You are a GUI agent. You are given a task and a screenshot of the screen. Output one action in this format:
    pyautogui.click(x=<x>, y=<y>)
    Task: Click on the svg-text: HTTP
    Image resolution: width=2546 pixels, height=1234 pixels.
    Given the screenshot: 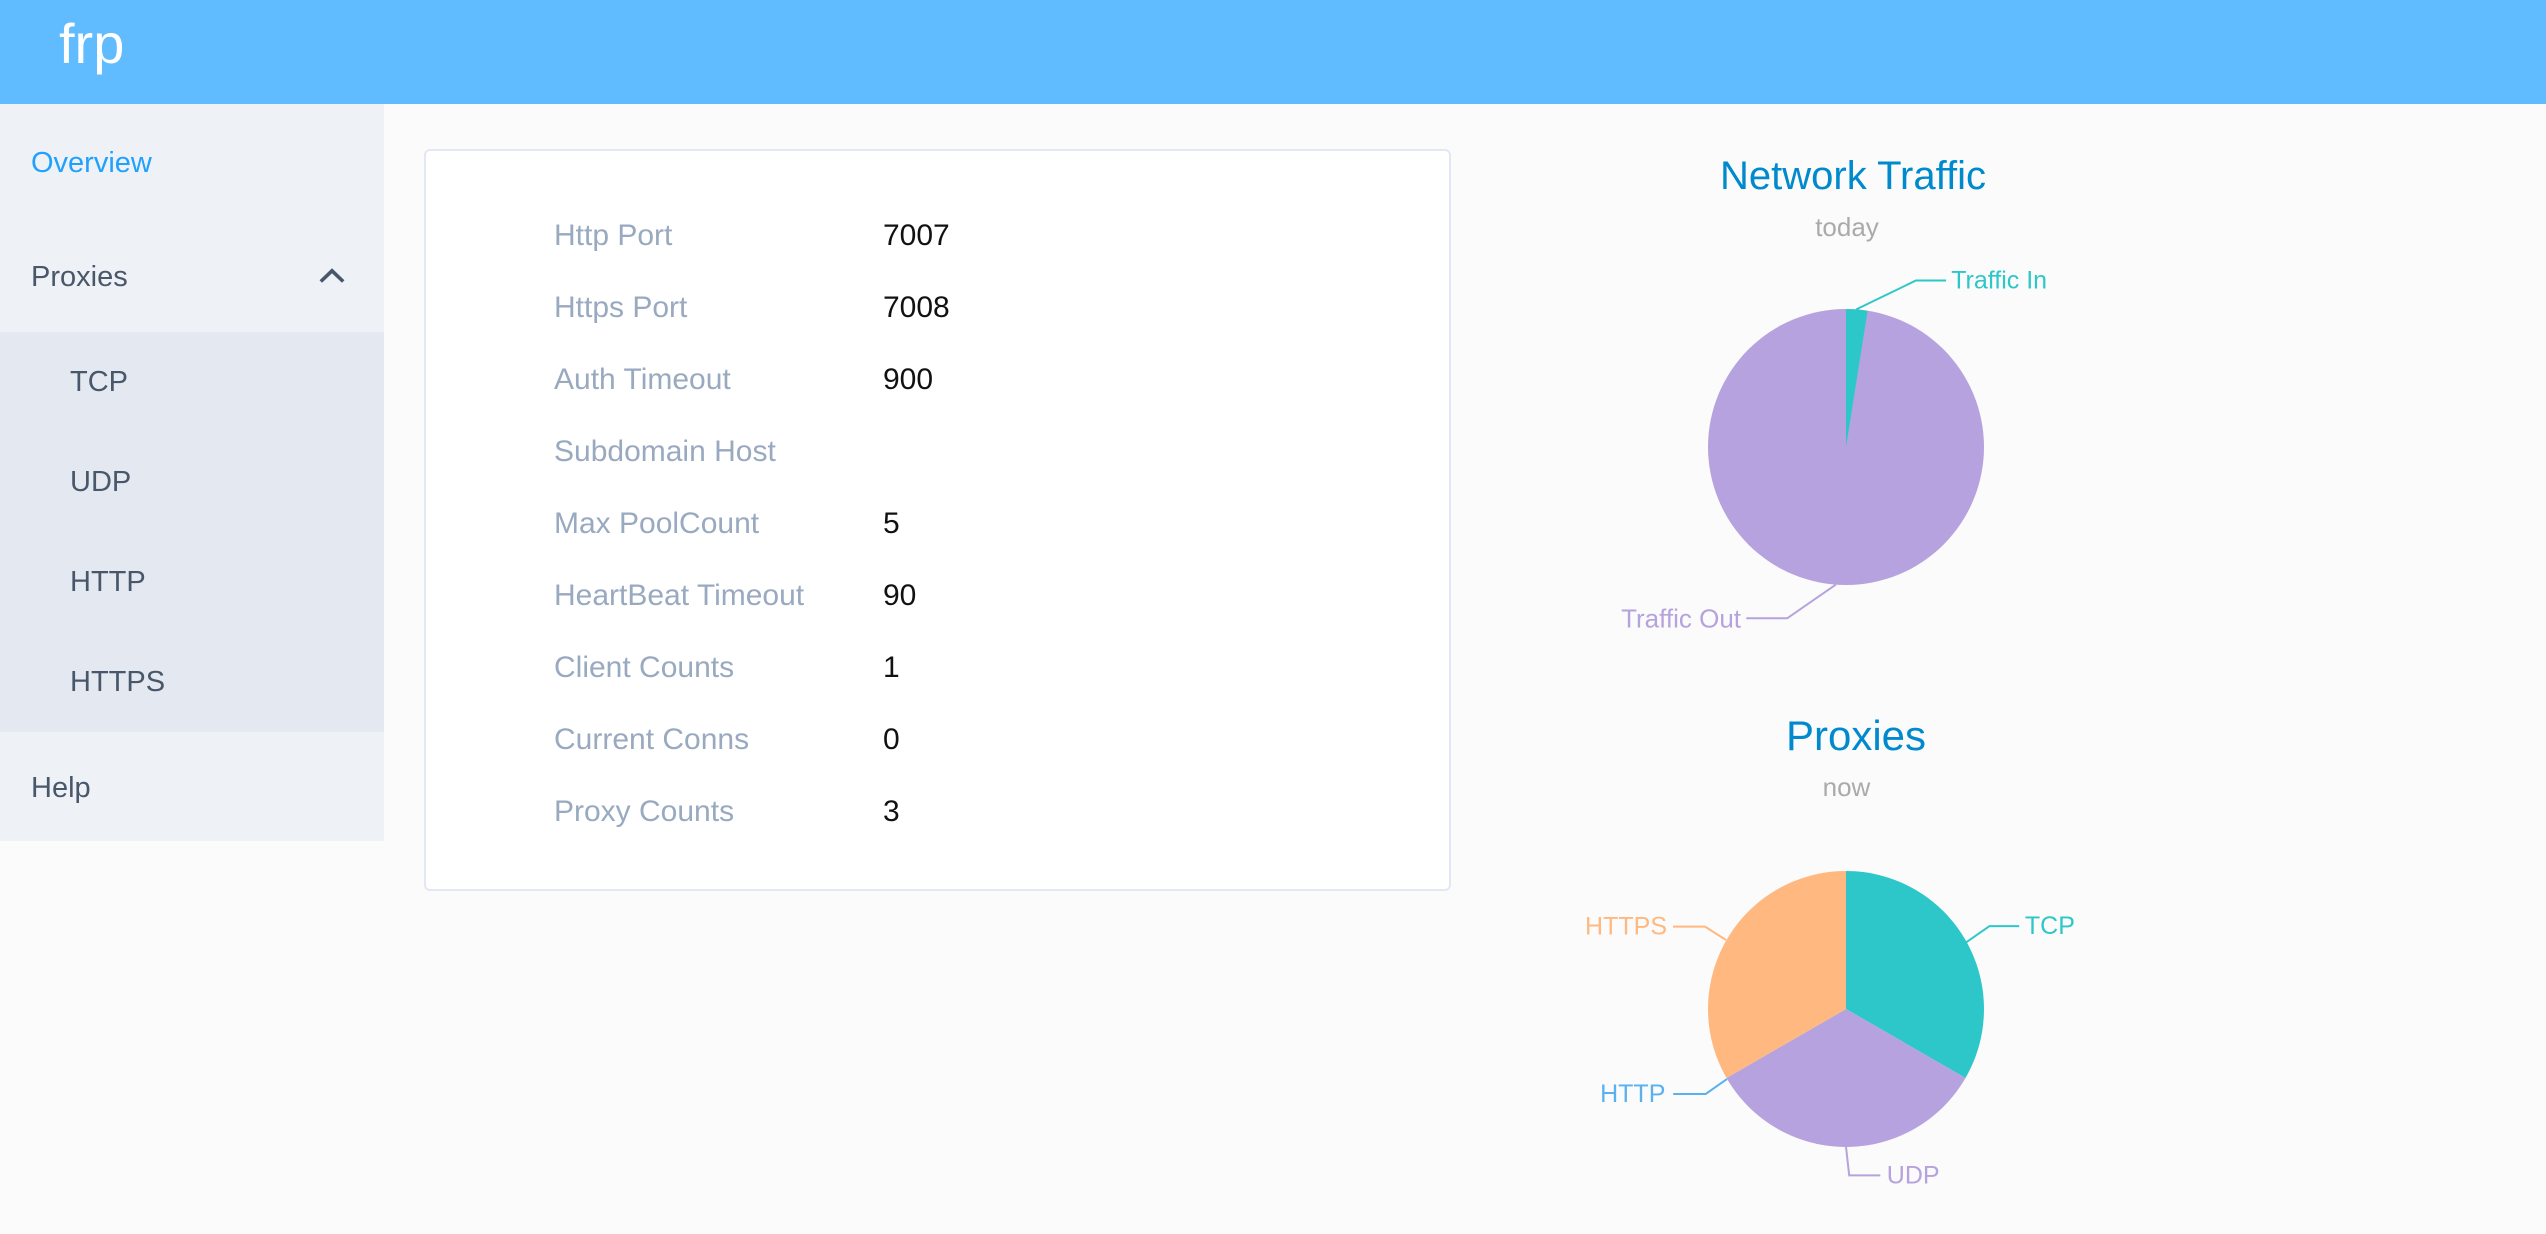 What is the action you would take?
    pyautogui.click(x=1632, y=1094)
    